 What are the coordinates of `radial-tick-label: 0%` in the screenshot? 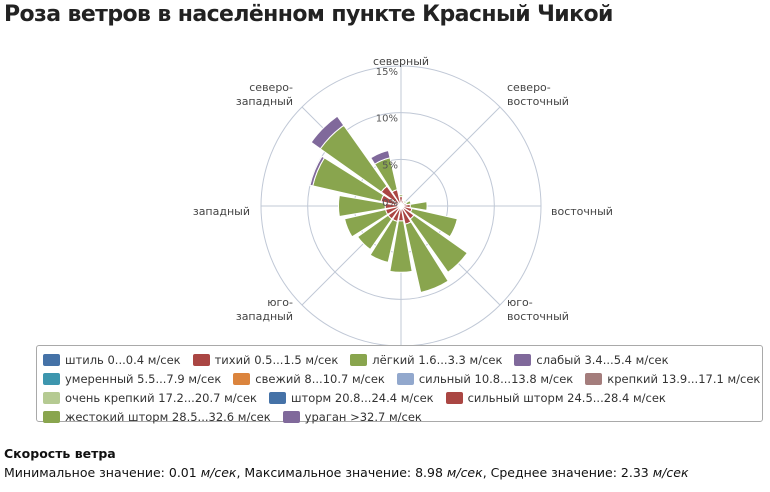 It's located at (390, 203).